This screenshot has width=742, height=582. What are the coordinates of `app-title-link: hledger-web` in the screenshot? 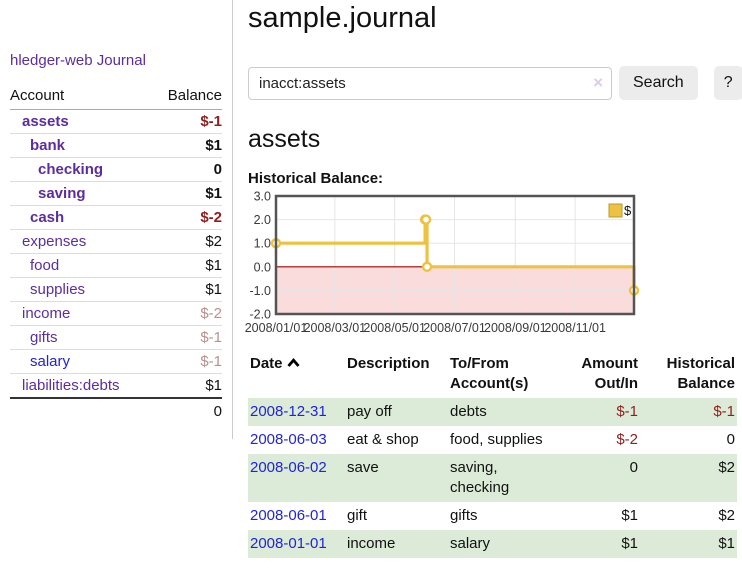 It's located at (51, 60).